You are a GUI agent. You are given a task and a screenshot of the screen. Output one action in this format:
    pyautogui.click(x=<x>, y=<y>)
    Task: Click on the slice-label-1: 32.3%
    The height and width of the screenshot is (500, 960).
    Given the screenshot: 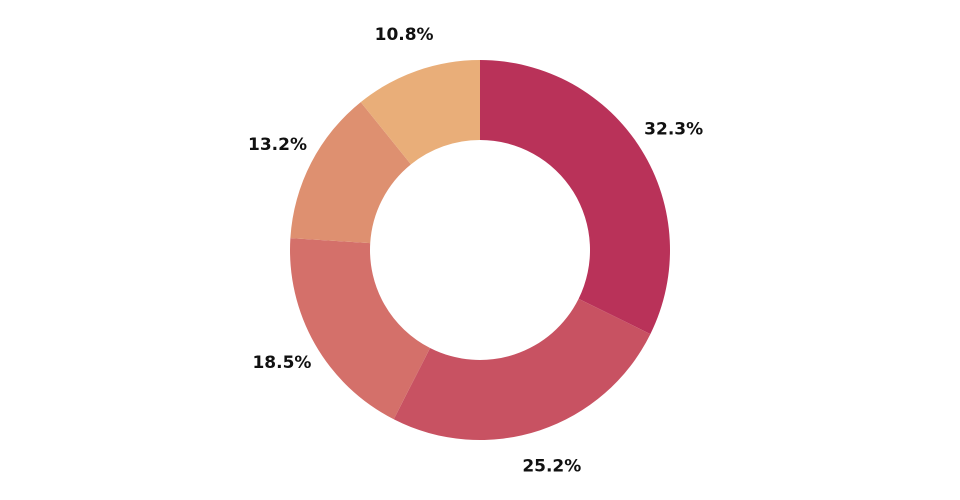 What is the action you would take?
    pyautogui.click(x=673, y=130)
    